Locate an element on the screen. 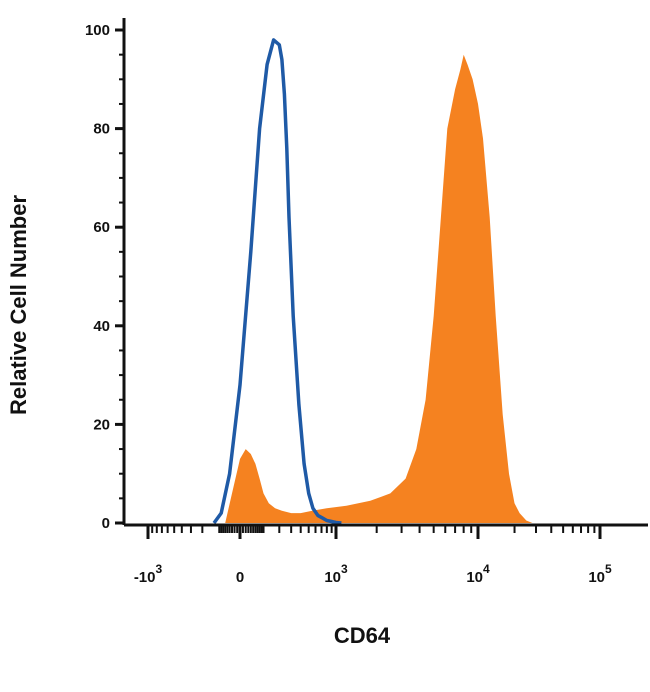  x-axis-ticks: -103 0 10³ 10⁴ 10⁵ is located at coordinates (373, 556).